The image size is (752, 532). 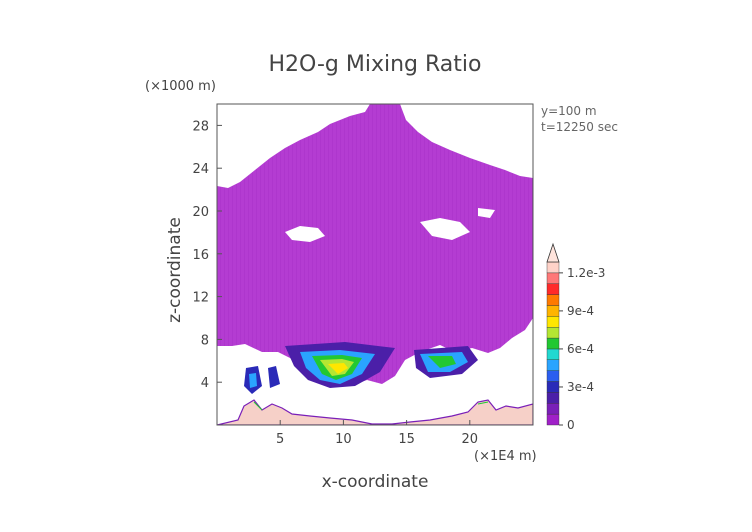 What do you see at coordinates (205, 340) in the screenshot?
I see `y-tick-label: 8` at bounding box center [205, 340].